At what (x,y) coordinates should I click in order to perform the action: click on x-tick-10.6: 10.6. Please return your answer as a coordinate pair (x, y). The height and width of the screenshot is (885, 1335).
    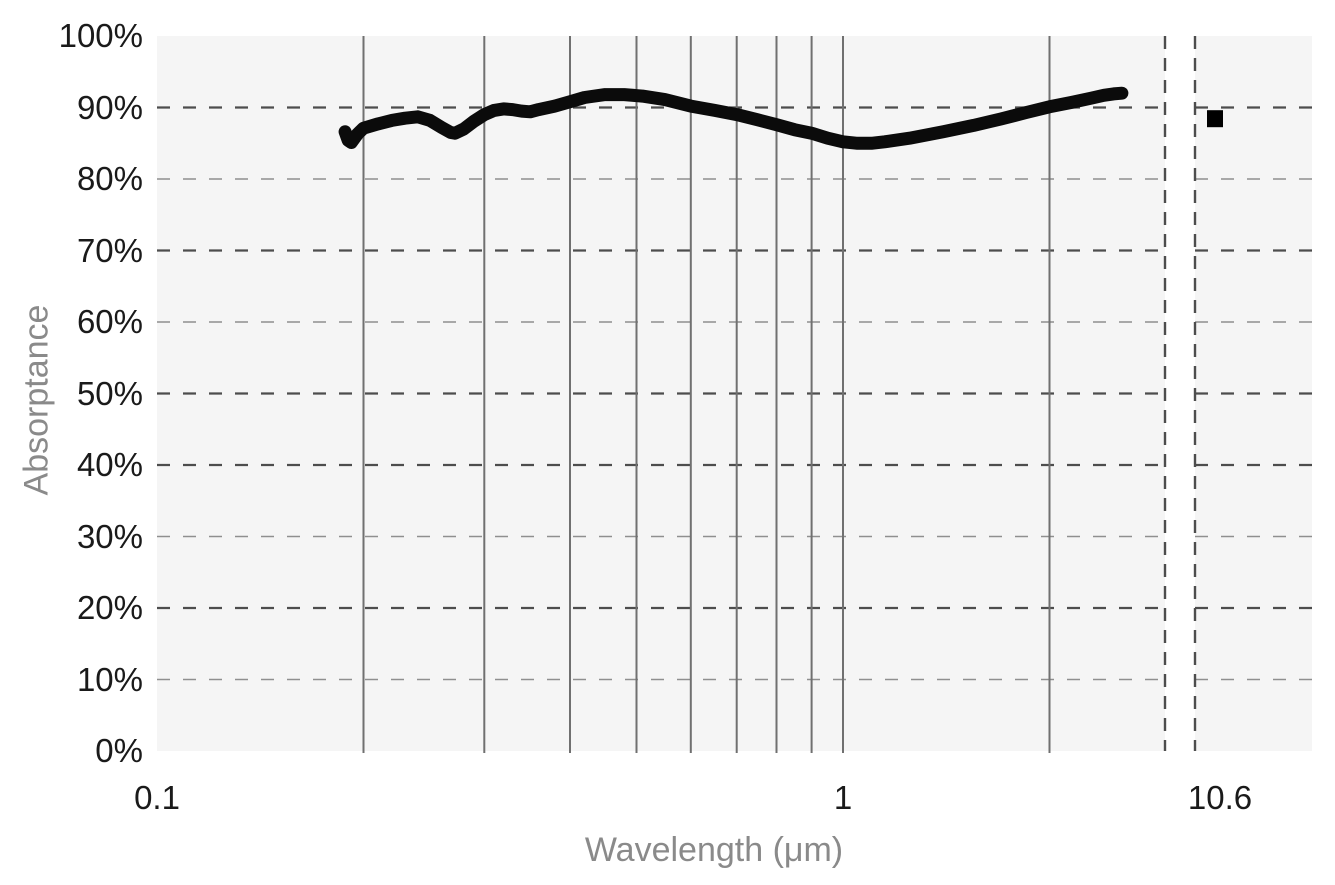
    Looking at the image, I should click on (1220, 797).